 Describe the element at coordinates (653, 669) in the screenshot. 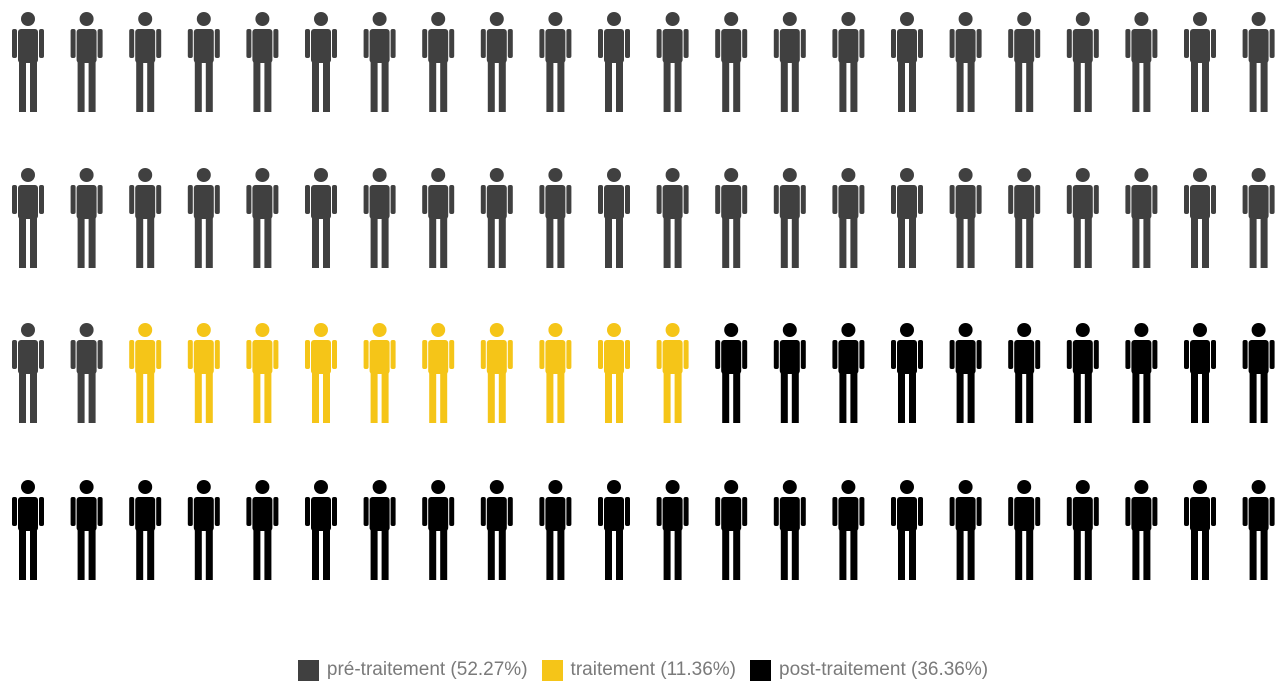

I see `legend-label-traitement: traitement (11.36%)` at that location.